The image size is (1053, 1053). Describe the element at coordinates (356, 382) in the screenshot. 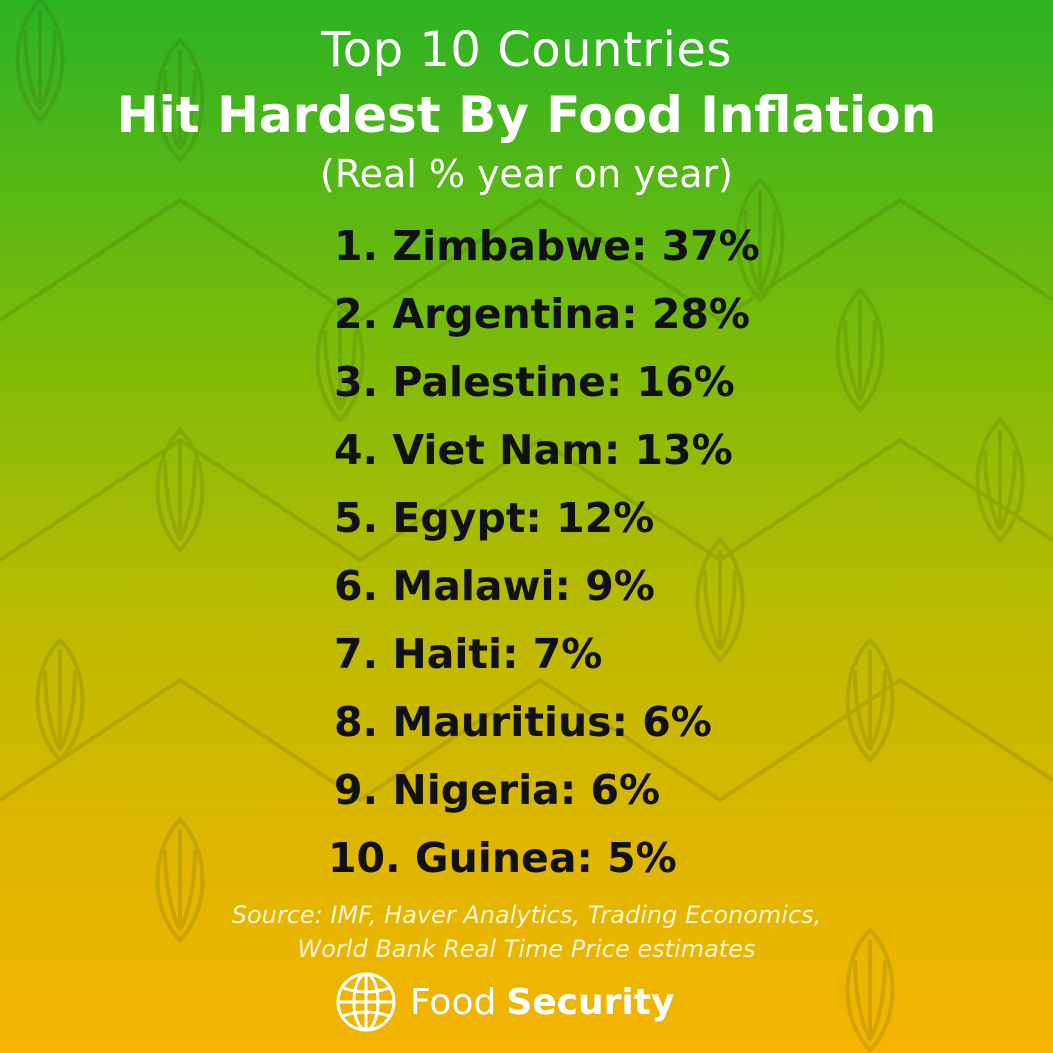

I see `rank-number: 3.` at that location.